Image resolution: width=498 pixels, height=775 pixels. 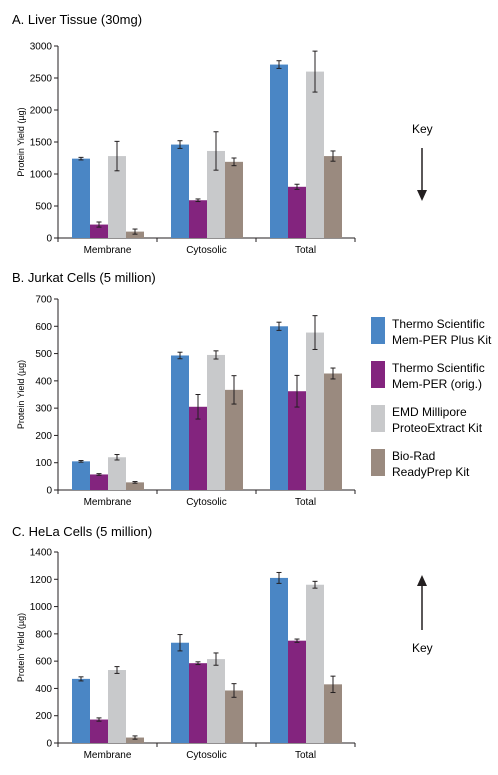 What do you see at coordinates (442, 340) in the screenshot?
I see `legend-label: Mem-PER Plus Kit` at bounding box center [442, 340].